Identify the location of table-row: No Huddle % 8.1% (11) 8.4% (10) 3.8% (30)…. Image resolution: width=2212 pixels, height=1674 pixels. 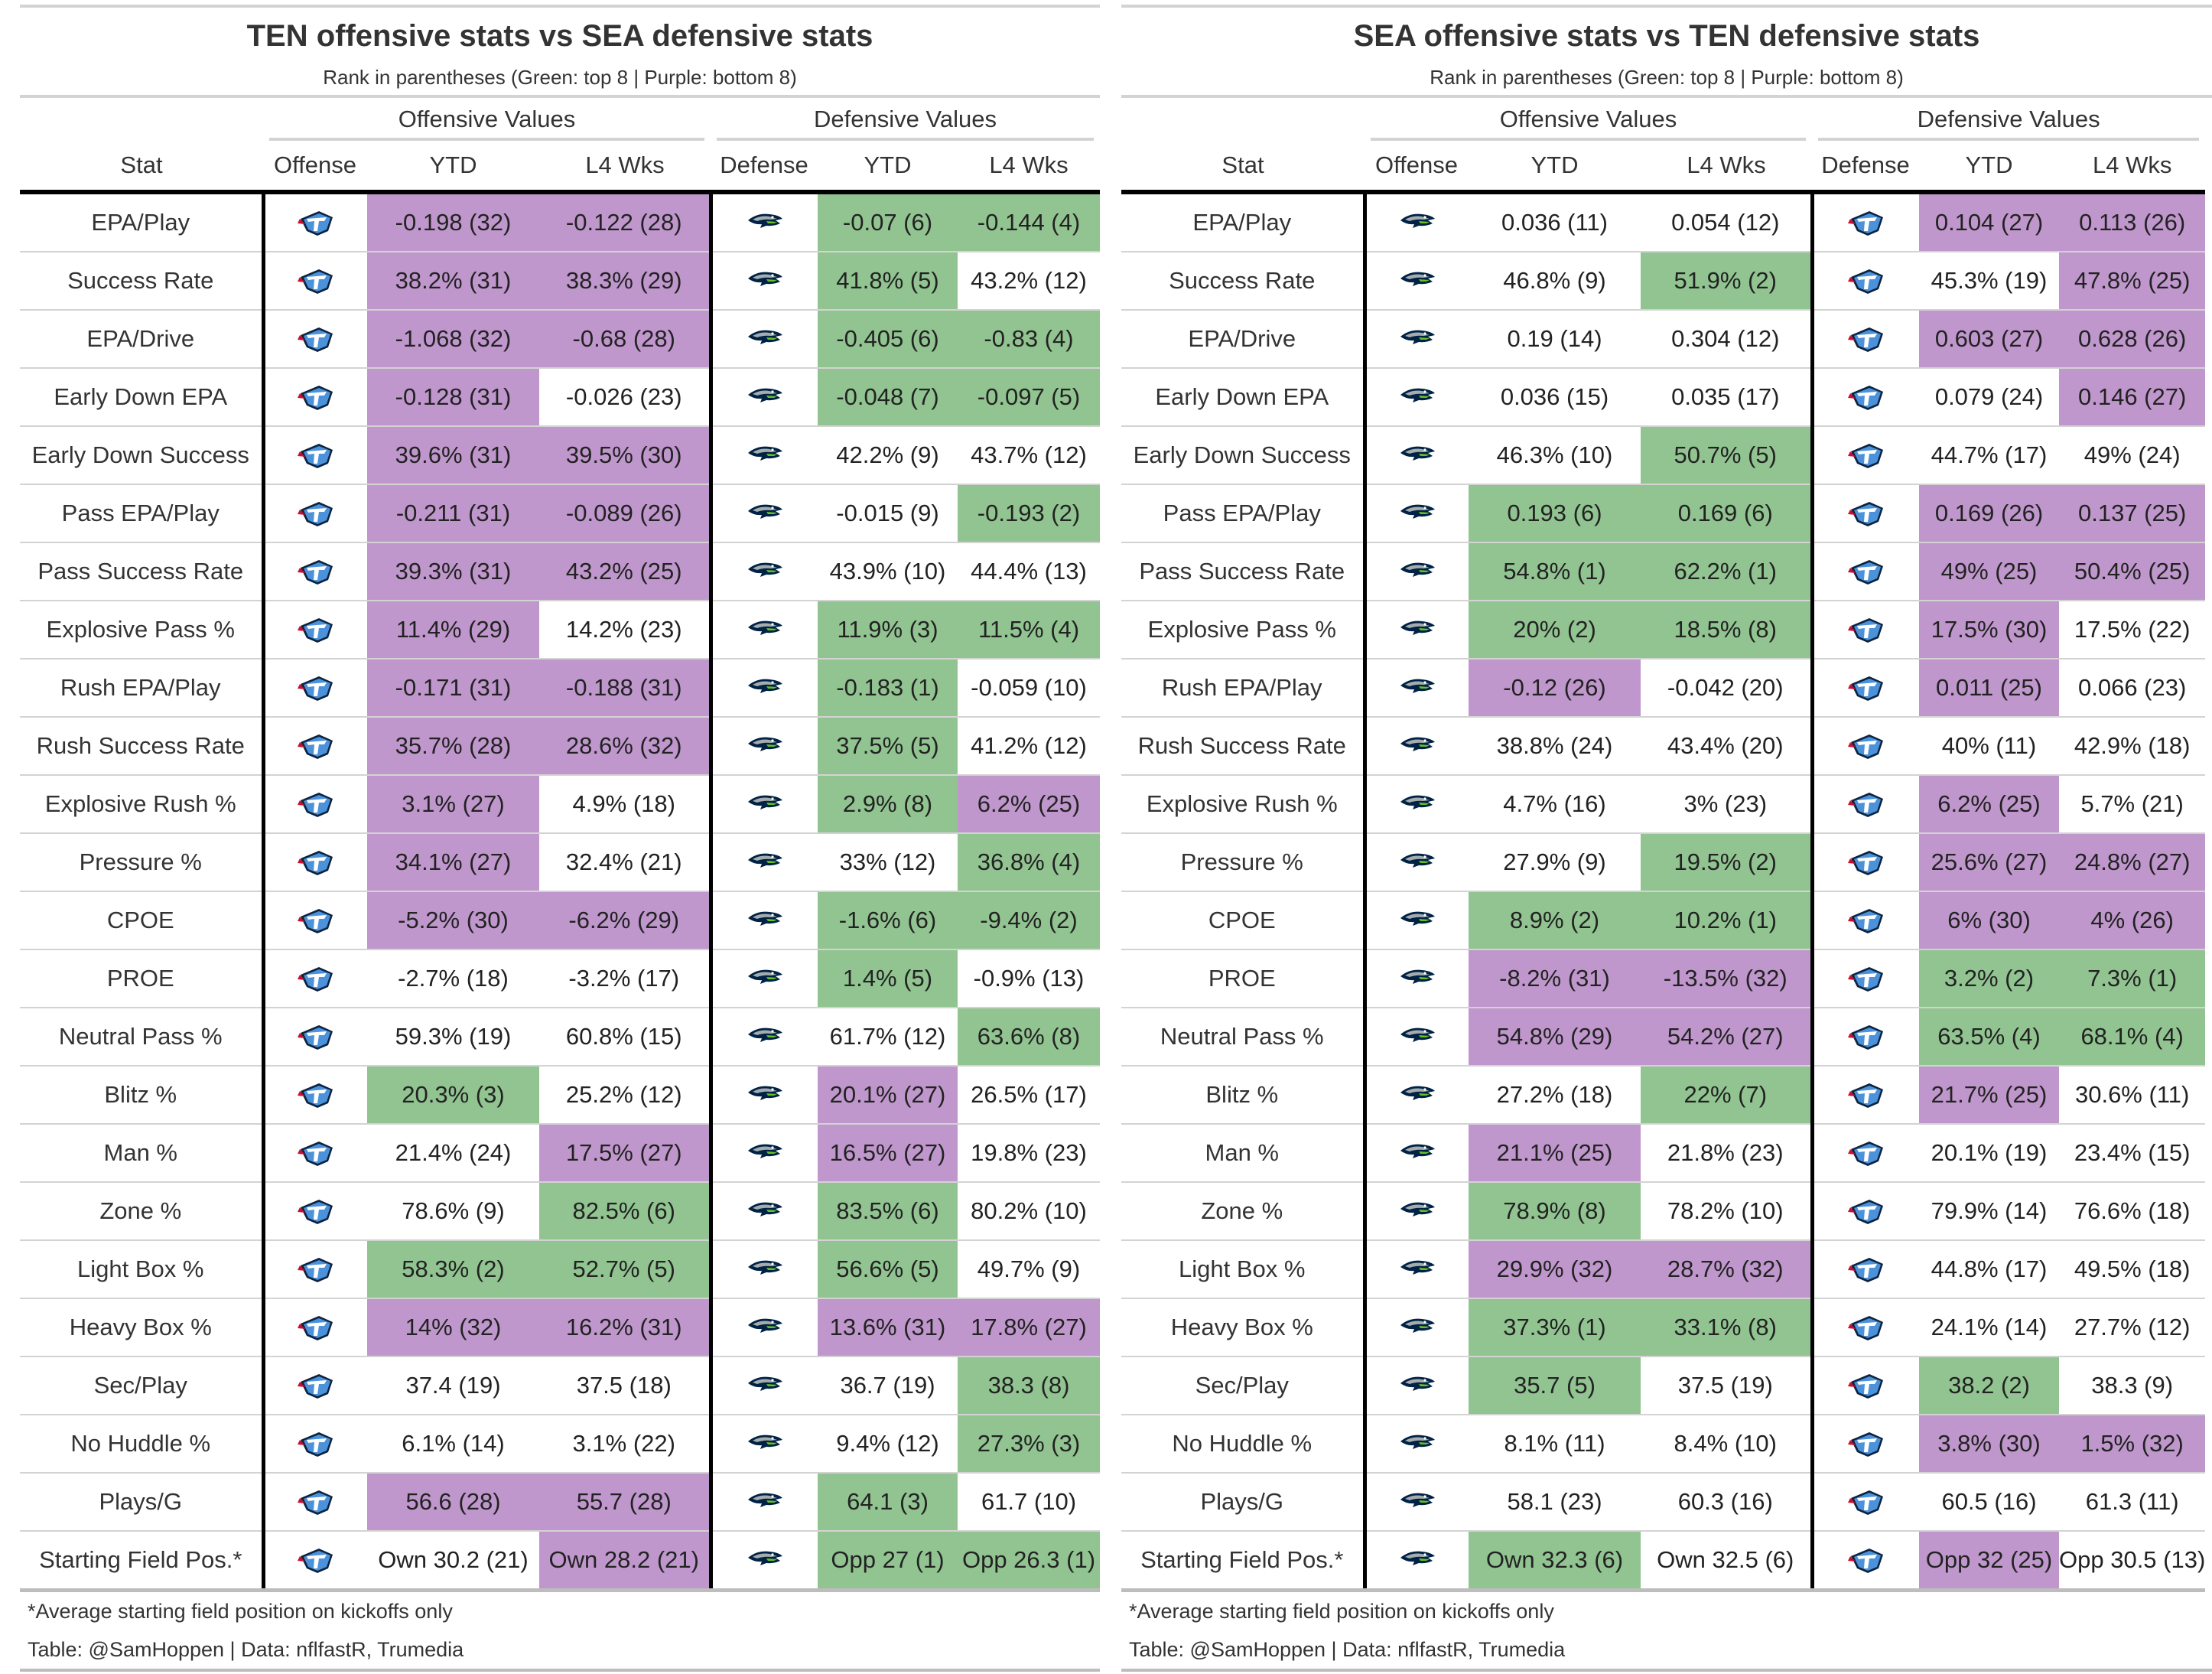
(1663, 1444).